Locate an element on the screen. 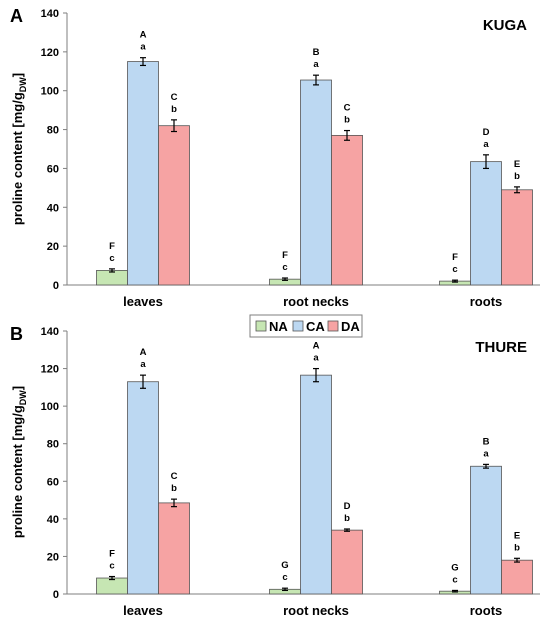 The width and height of the screenshot is (550, 623). panel-title: KUGA is located at coordinates (505, 25).